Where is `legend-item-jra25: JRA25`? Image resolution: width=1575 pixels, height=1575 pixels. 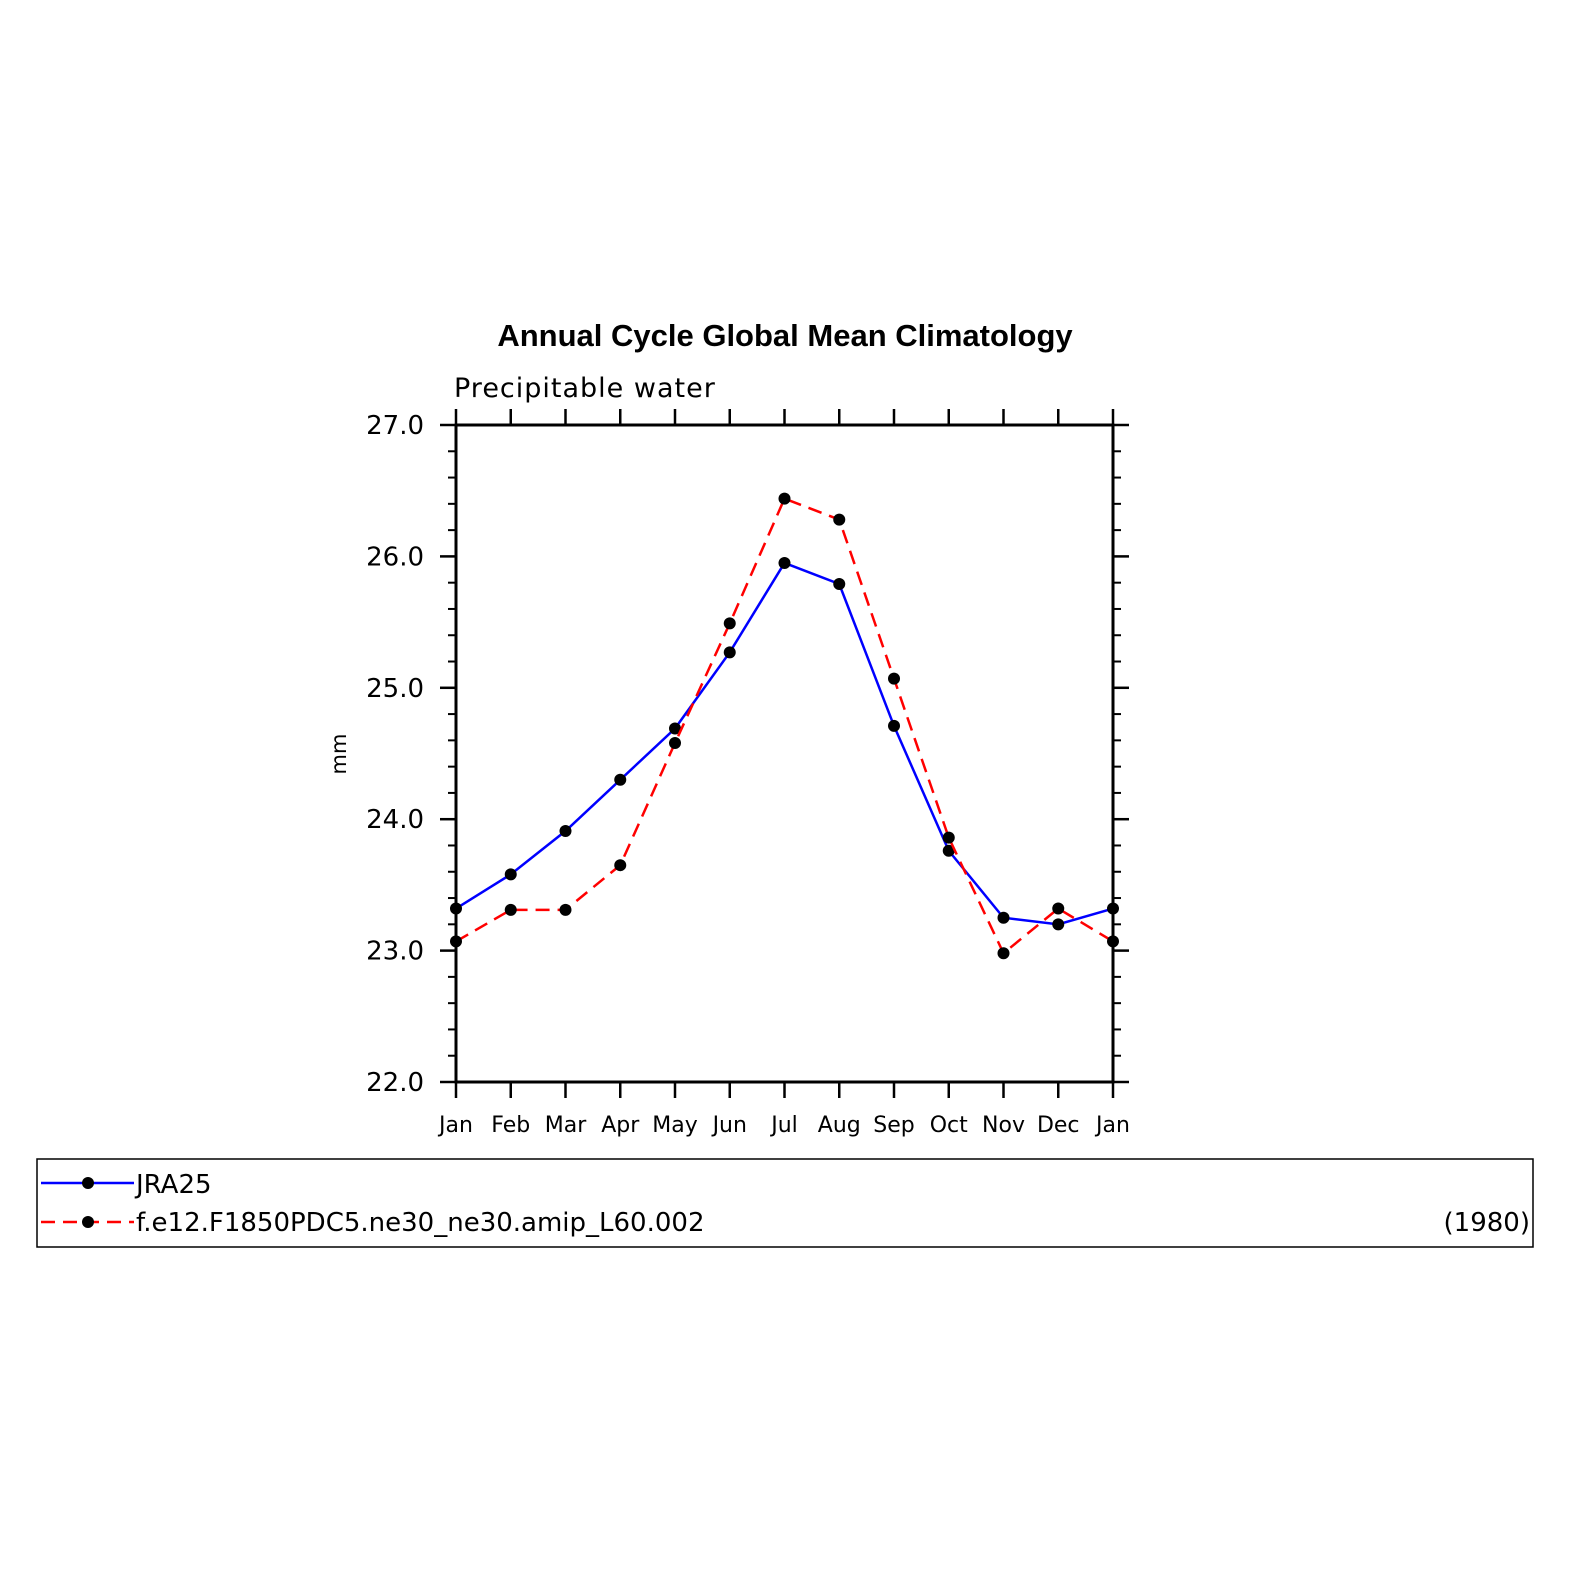 legend-item-jra25: JRA25 is located at coordinates (126, 1185).